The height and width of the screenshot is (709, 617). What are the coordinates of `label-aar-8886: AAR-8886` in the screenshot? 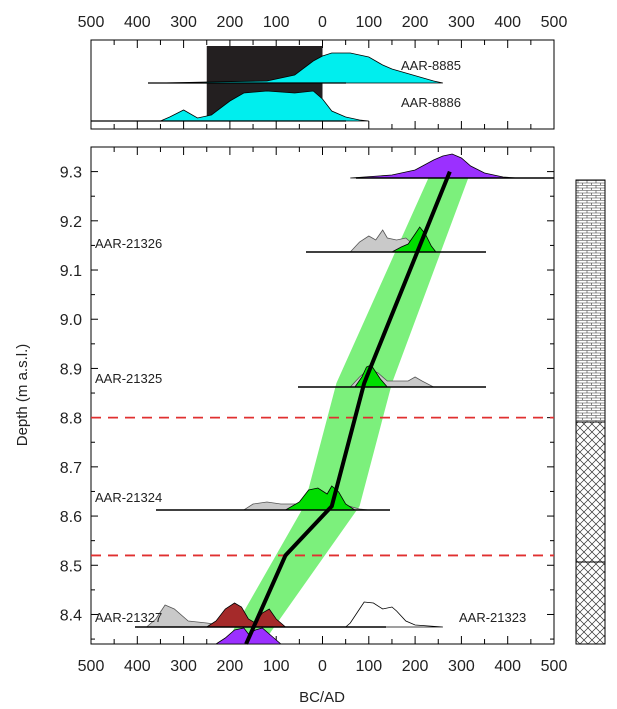 It's located at (431, 102).